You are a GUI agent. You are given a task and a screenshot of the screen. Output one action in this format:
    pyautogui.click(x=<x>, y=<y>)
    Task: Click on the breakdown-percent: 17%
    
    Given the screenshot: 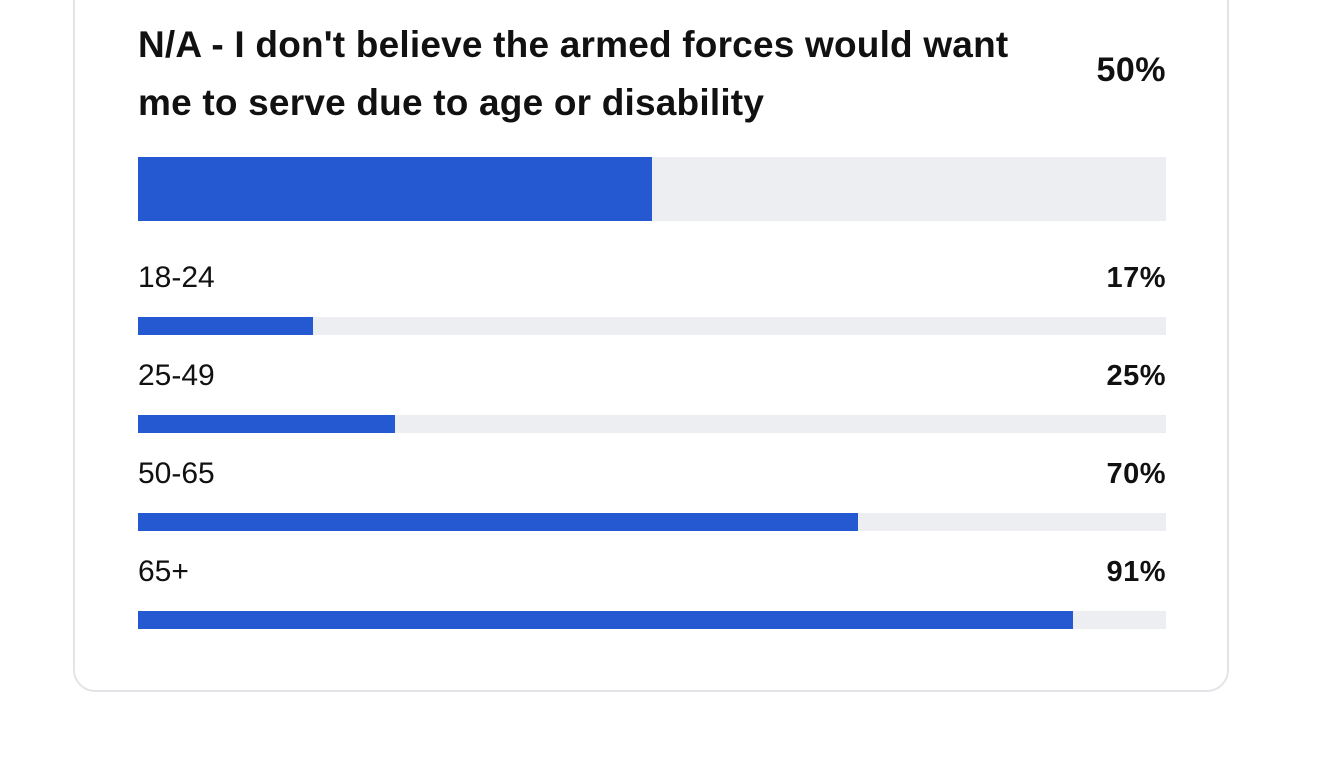 What is the action you would take?
    pyautogui.click(x=1136, y=278)
    